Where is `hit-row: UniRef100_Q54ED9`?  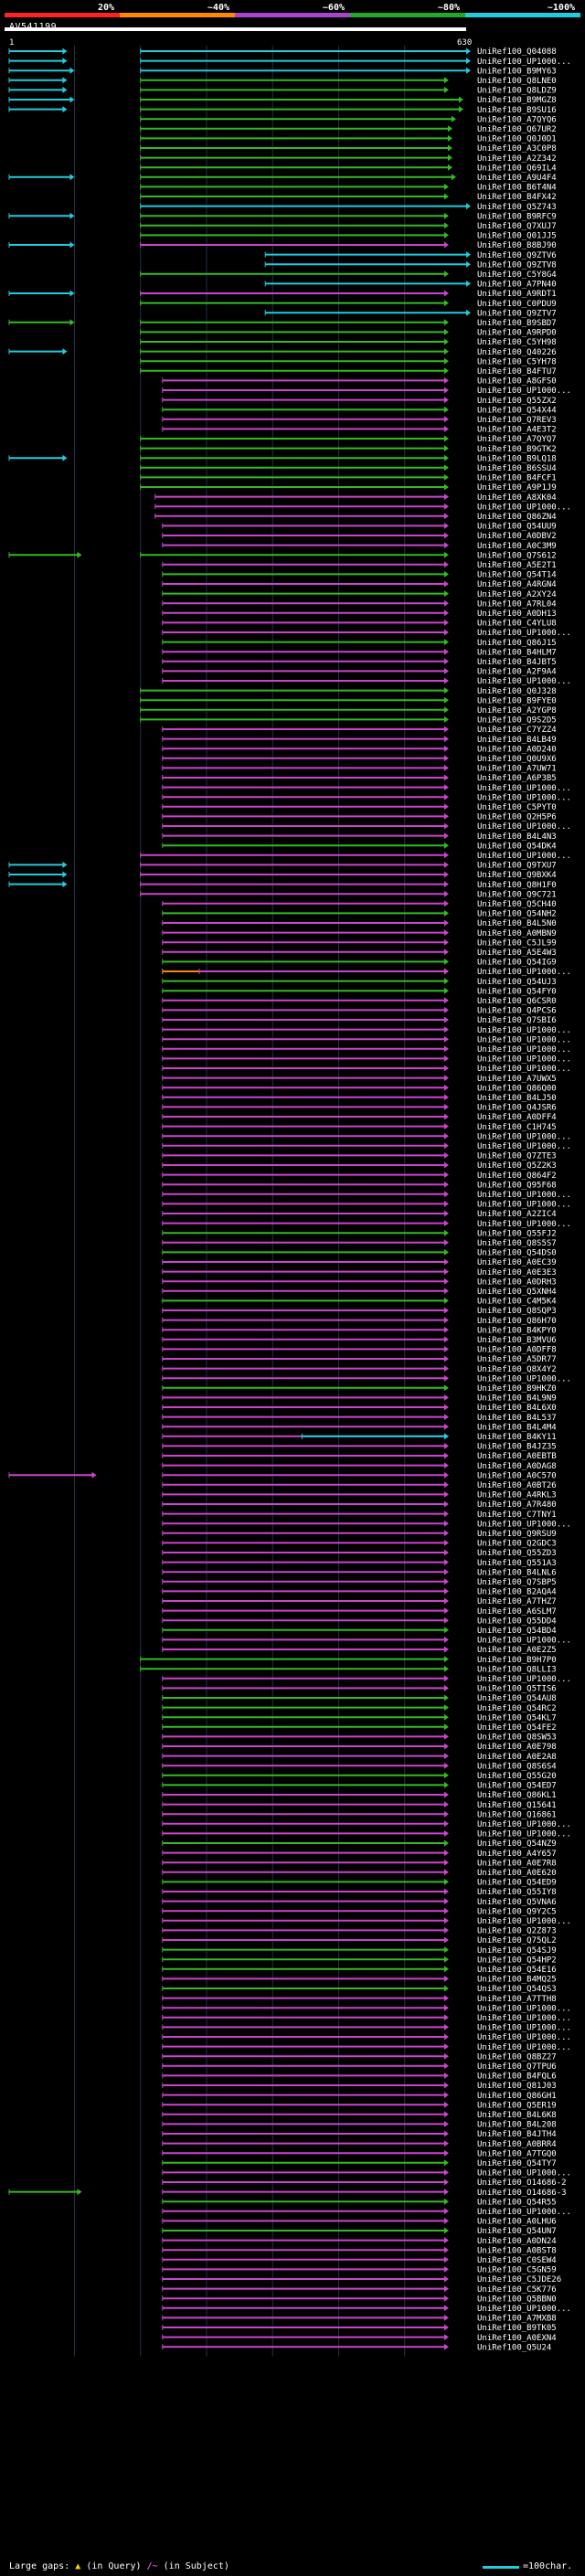
hit-row: UniRef100_Q54ED9 is located at coordinates (359, 1884).